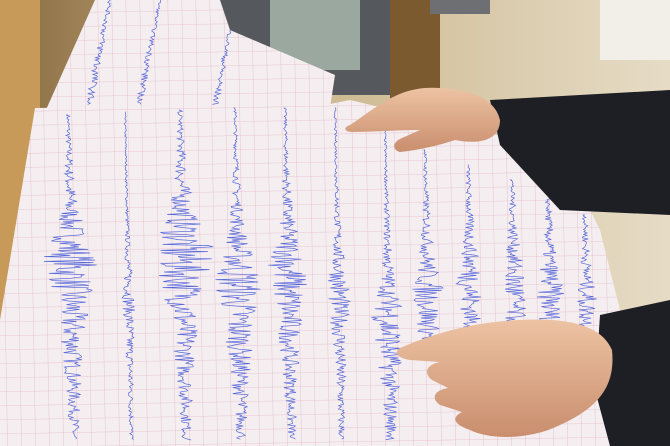 The image size is (670, 446). I want to click on upper-paper, so click(190, 56).